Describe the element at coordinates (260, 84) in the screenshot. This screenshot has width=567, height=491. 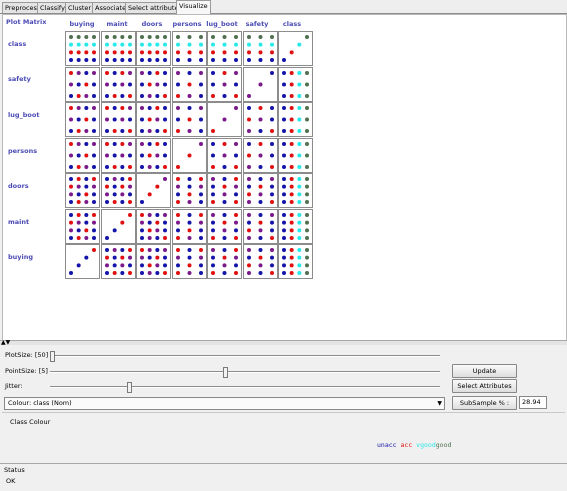
I see `scatter-cell-safety-safety` at that location.